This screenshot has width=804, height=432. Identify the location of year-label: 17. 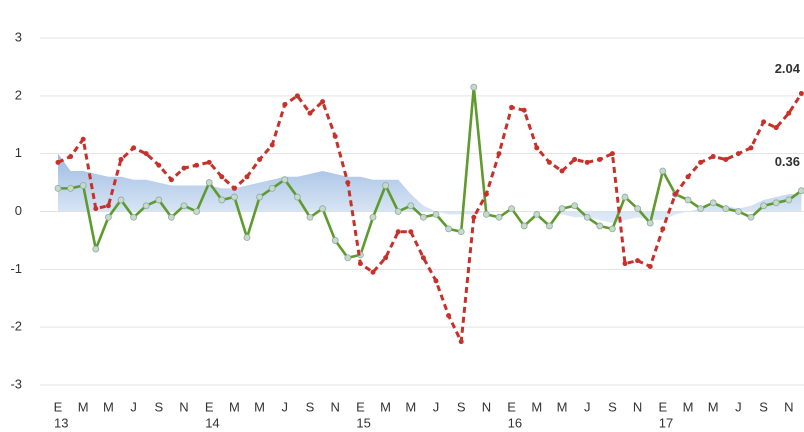
(666, 422).